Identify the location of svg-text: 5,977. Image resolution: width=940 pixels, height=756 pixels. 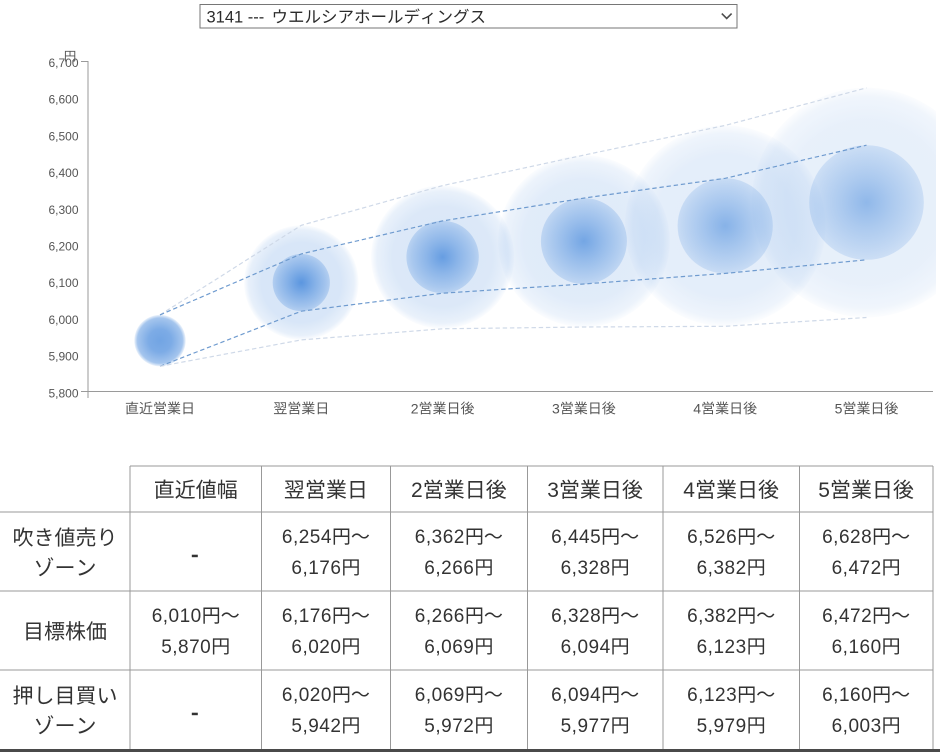
(586, 726).